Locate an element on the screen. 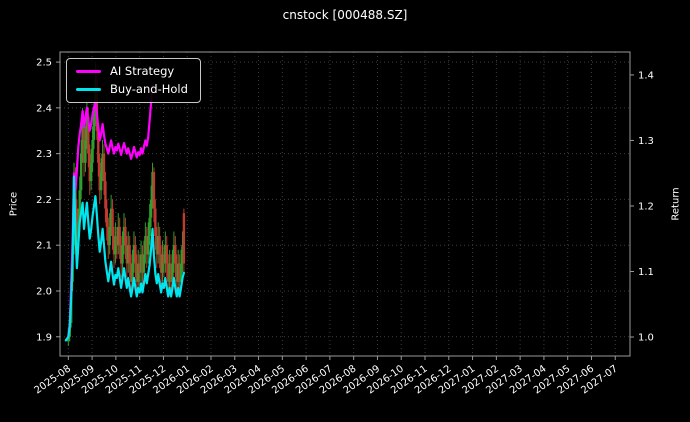  buy-and-hold-line-swatch is located at coordinates (88, 89).